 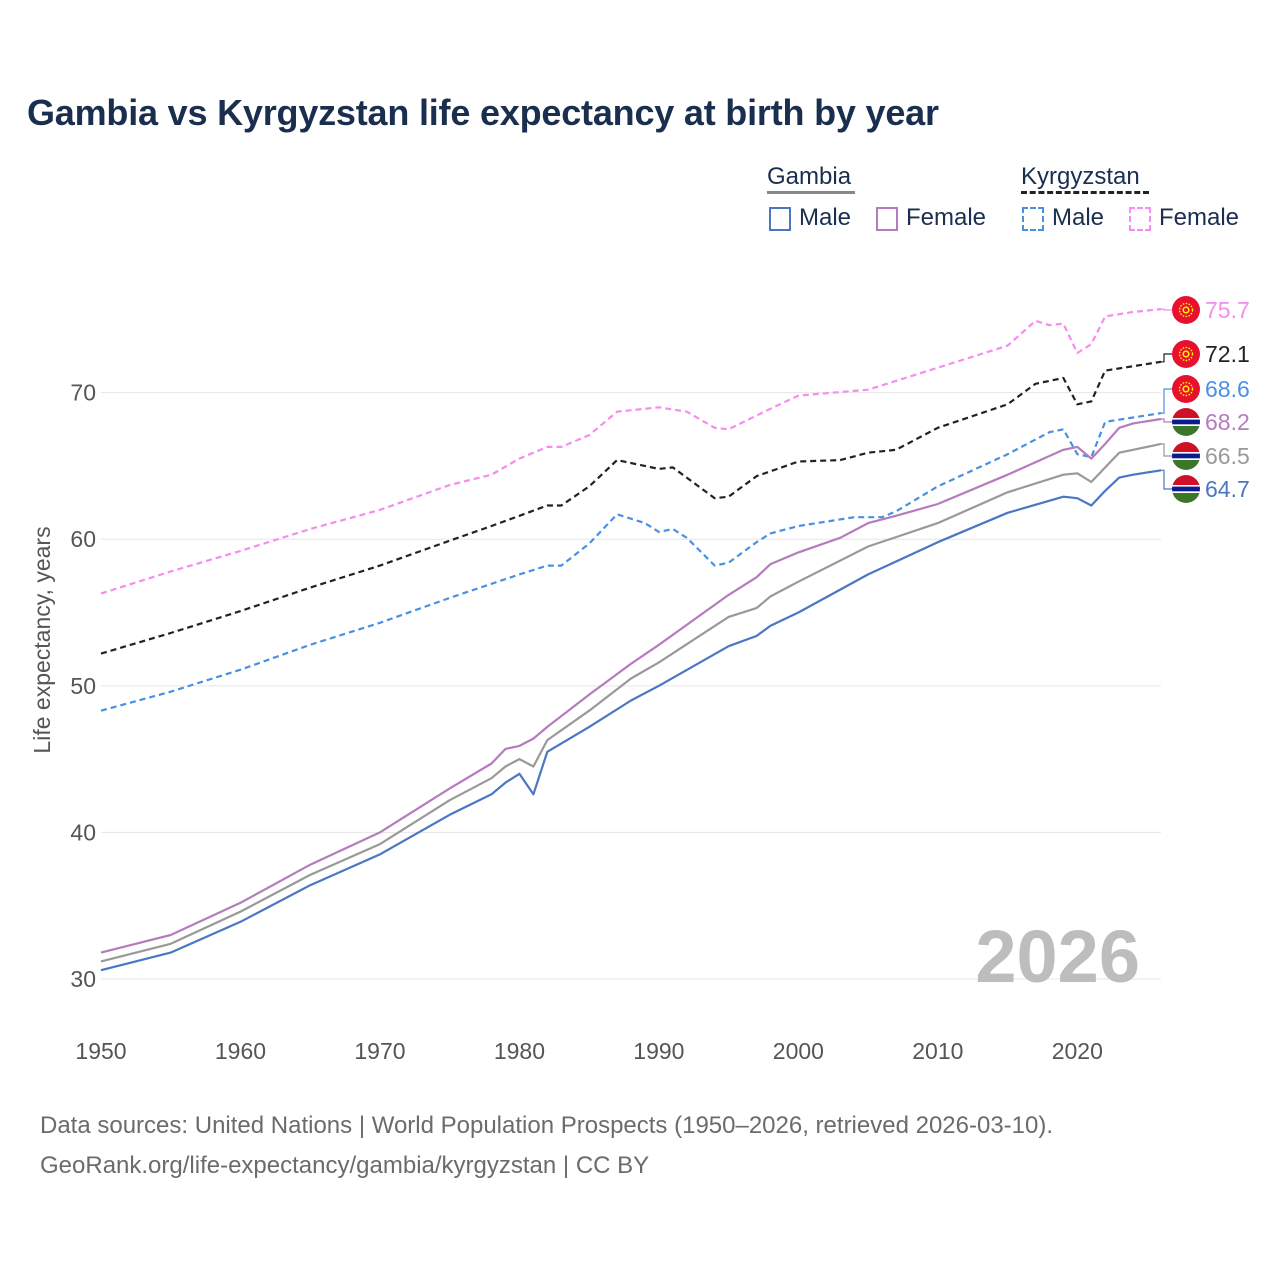 I want to click on legend-label-kyrgyzstan-female: Female, so click(x=1199, y=217).